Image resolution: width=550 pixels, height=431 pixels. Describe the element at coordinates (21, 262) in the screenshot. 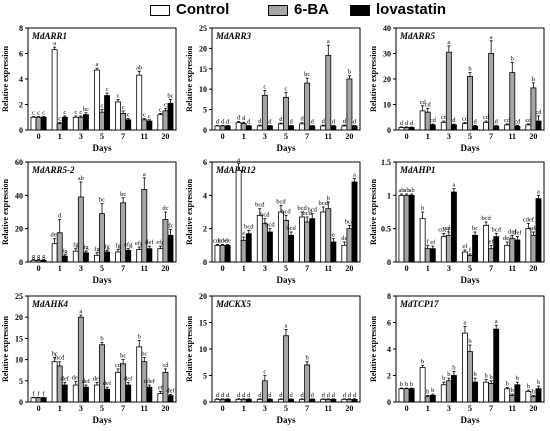

I see `y-tick-label: 0` at that location.